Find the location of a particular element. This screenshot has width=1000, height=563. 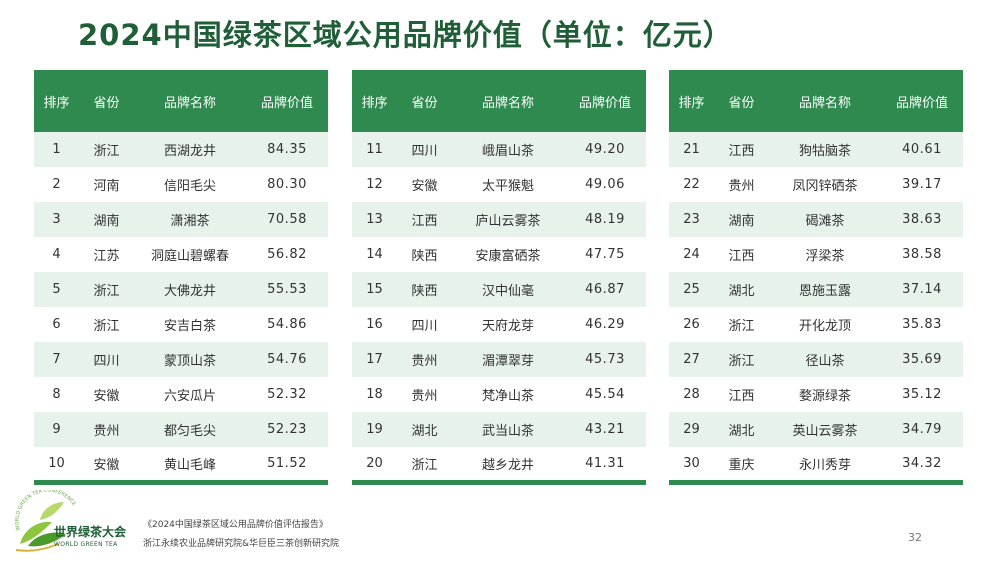

table-row: 30 重庆 永川秀芽 34.32 is located at coordinates (816, 464).